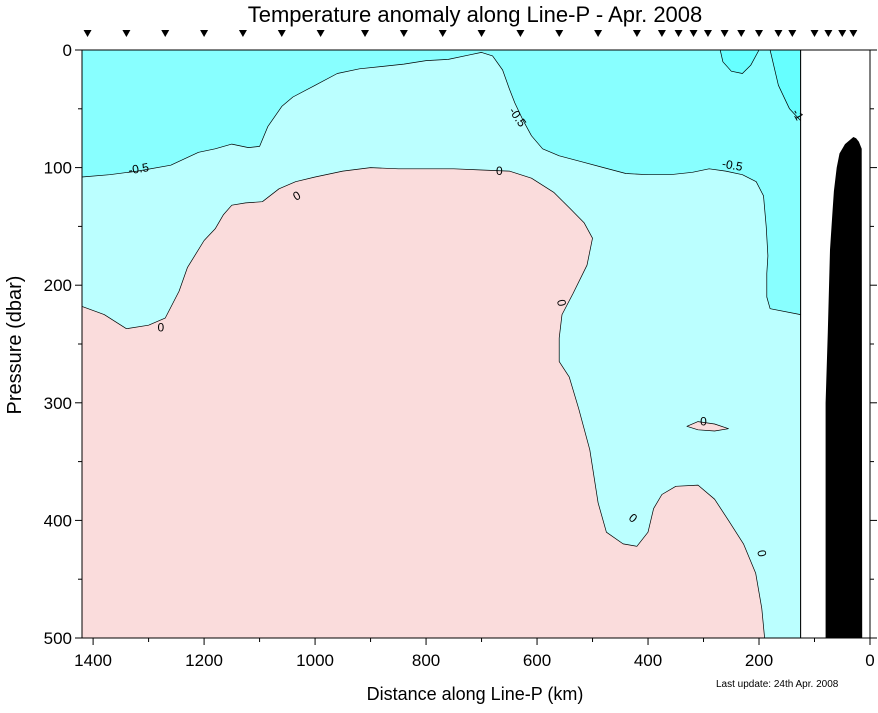 The image size is (878, 713). What do you see at coordinates (58, 520) in the screenshot?
I see `y-tick-label-400: 400` at bounding box center [58, 520].